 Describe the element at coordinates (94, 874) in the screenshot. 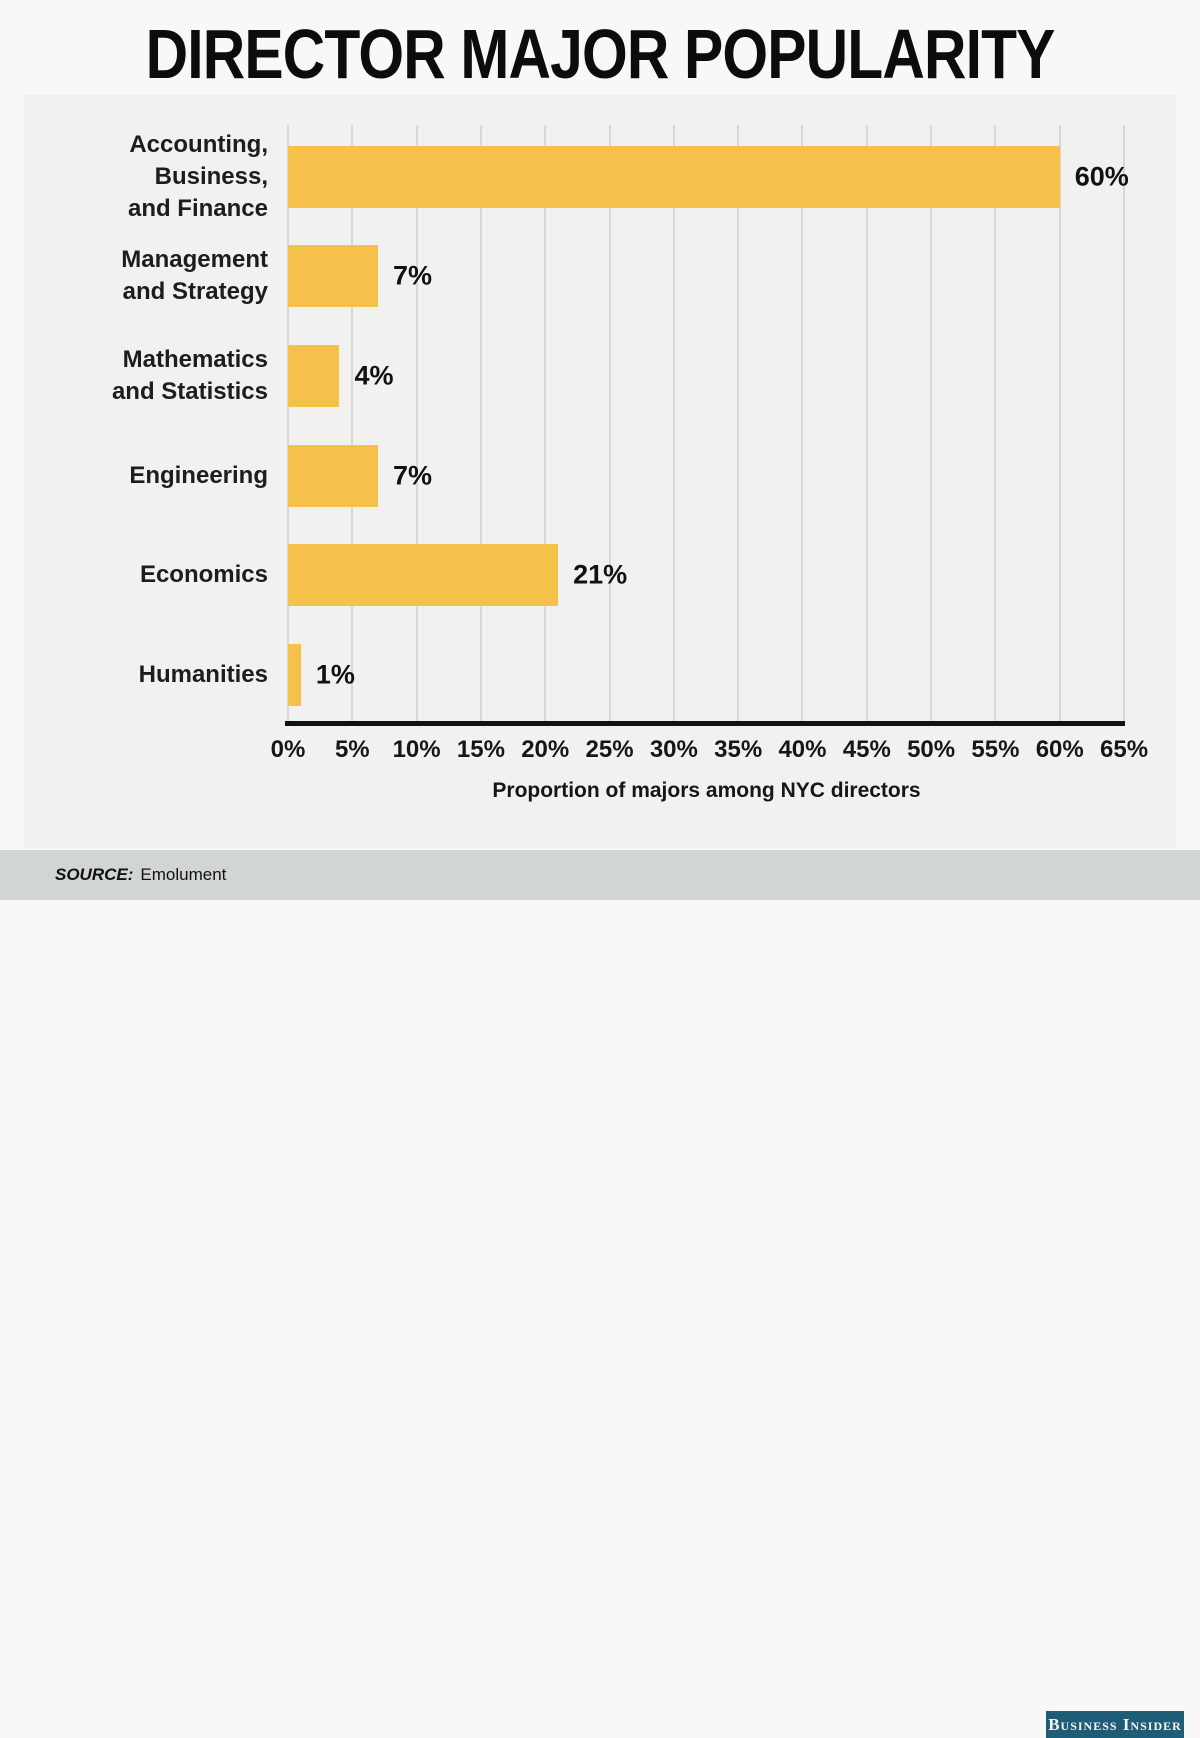

I see `source-label: SOURCE:` at that location.